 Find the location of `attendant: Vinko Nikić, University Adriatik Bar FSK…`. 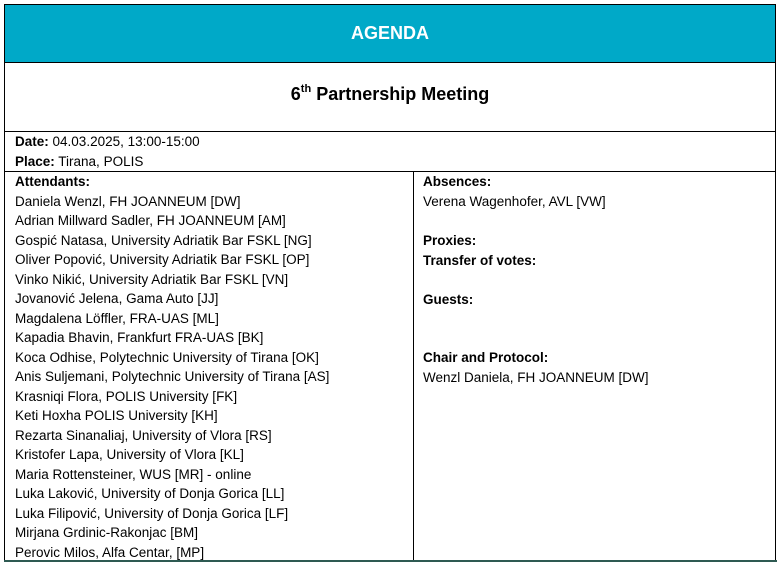

attendant: Vinko Nikić, University Adriatik Bar FSK… is located at coordinates (152, 279).